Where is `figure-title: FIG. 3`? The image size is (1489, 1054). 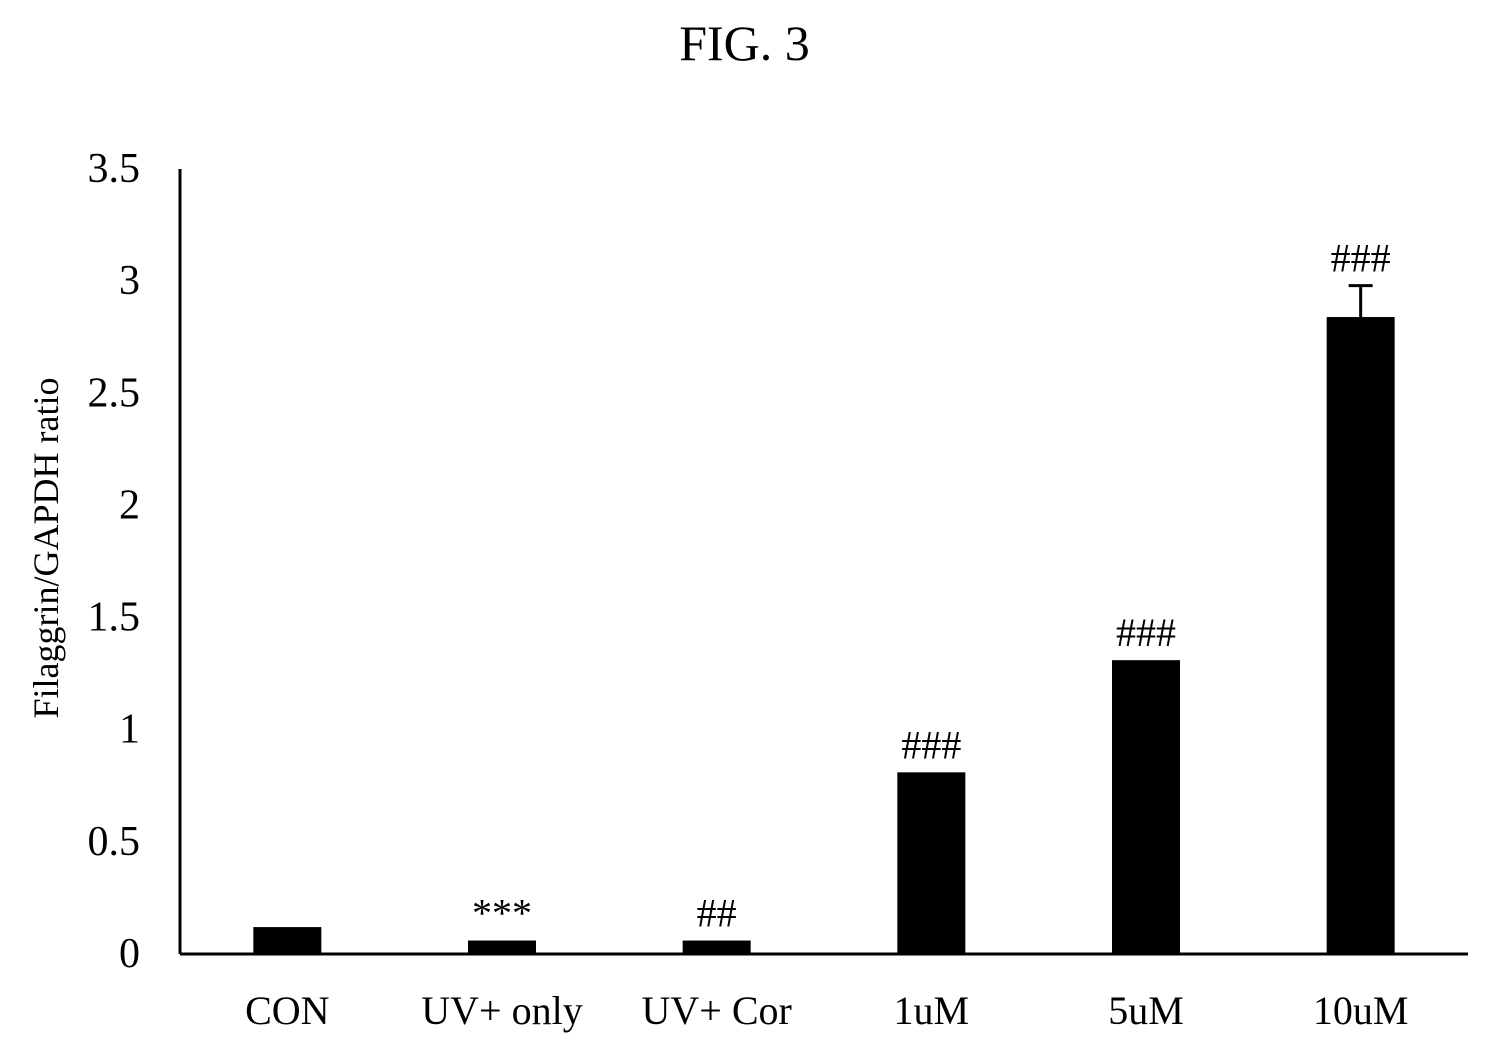 figure-title: FIG. 3 is located at coordinates (744, 43).